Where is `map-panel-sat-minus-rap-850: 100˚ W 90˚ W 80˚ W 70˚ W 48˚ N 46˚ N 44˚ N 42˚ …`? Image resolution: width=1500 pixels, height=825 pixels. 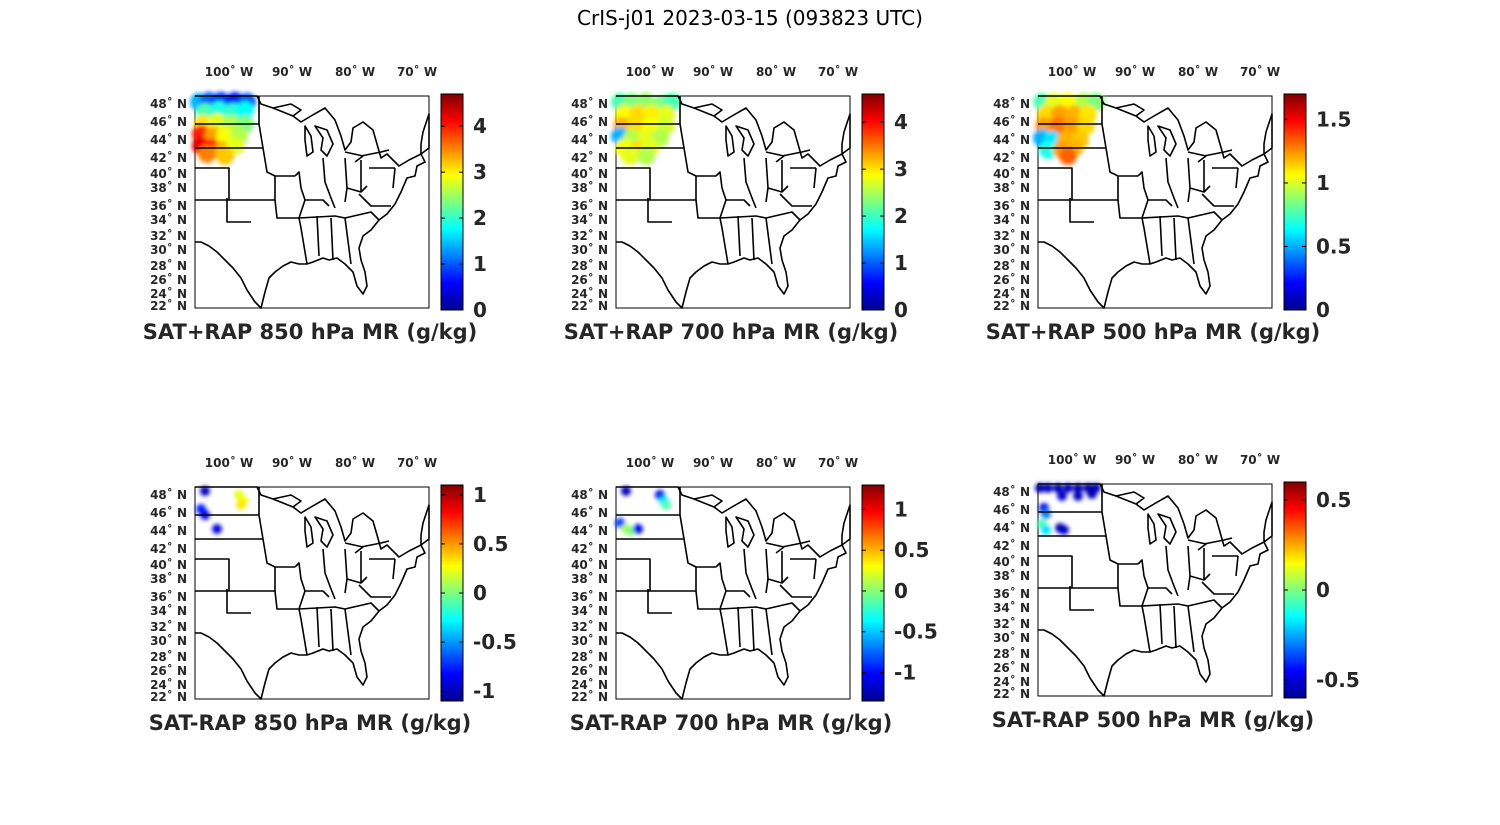
map-panel-sat-minus-rap-850: 100˚ W 90˚ W 80˚ W 70˚ W 48˚ N 46˚ N 44˚ N 42˚ … is located at coordinates (333, 595).